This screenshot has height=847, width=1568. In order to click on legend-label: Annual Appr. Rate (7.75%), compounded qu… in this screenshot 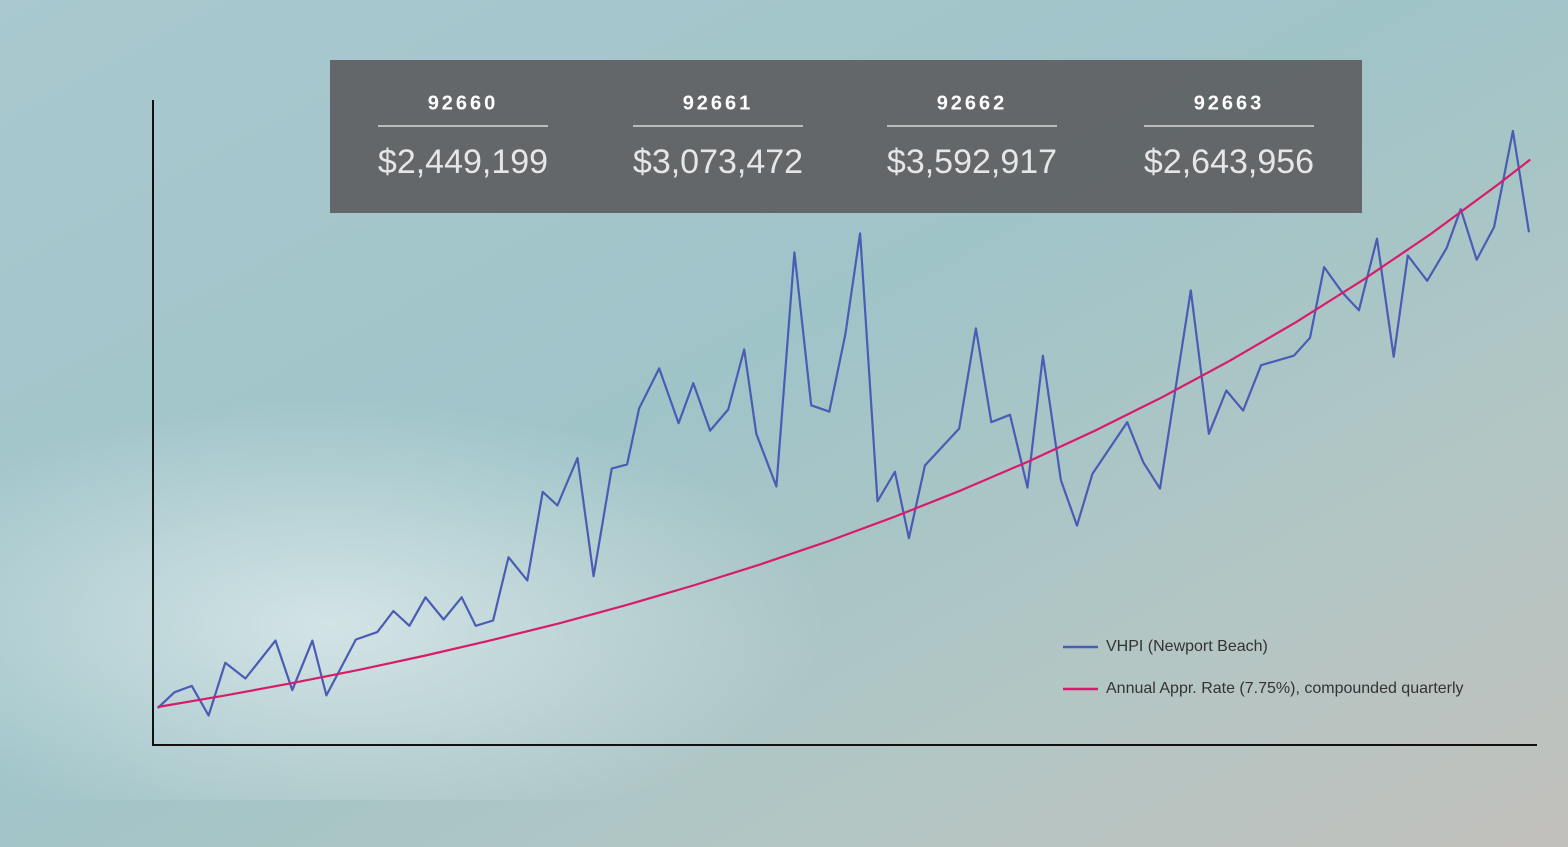, I will do `click(1285, 688)`.